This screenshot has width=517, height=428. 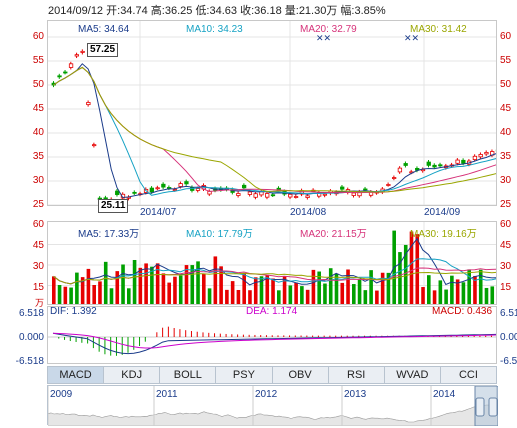 What do you see at coordinates (328, 29) in the screenshot?
I see `price-ma20-label: MA20: 32.79` at bounding box center [328, 29].